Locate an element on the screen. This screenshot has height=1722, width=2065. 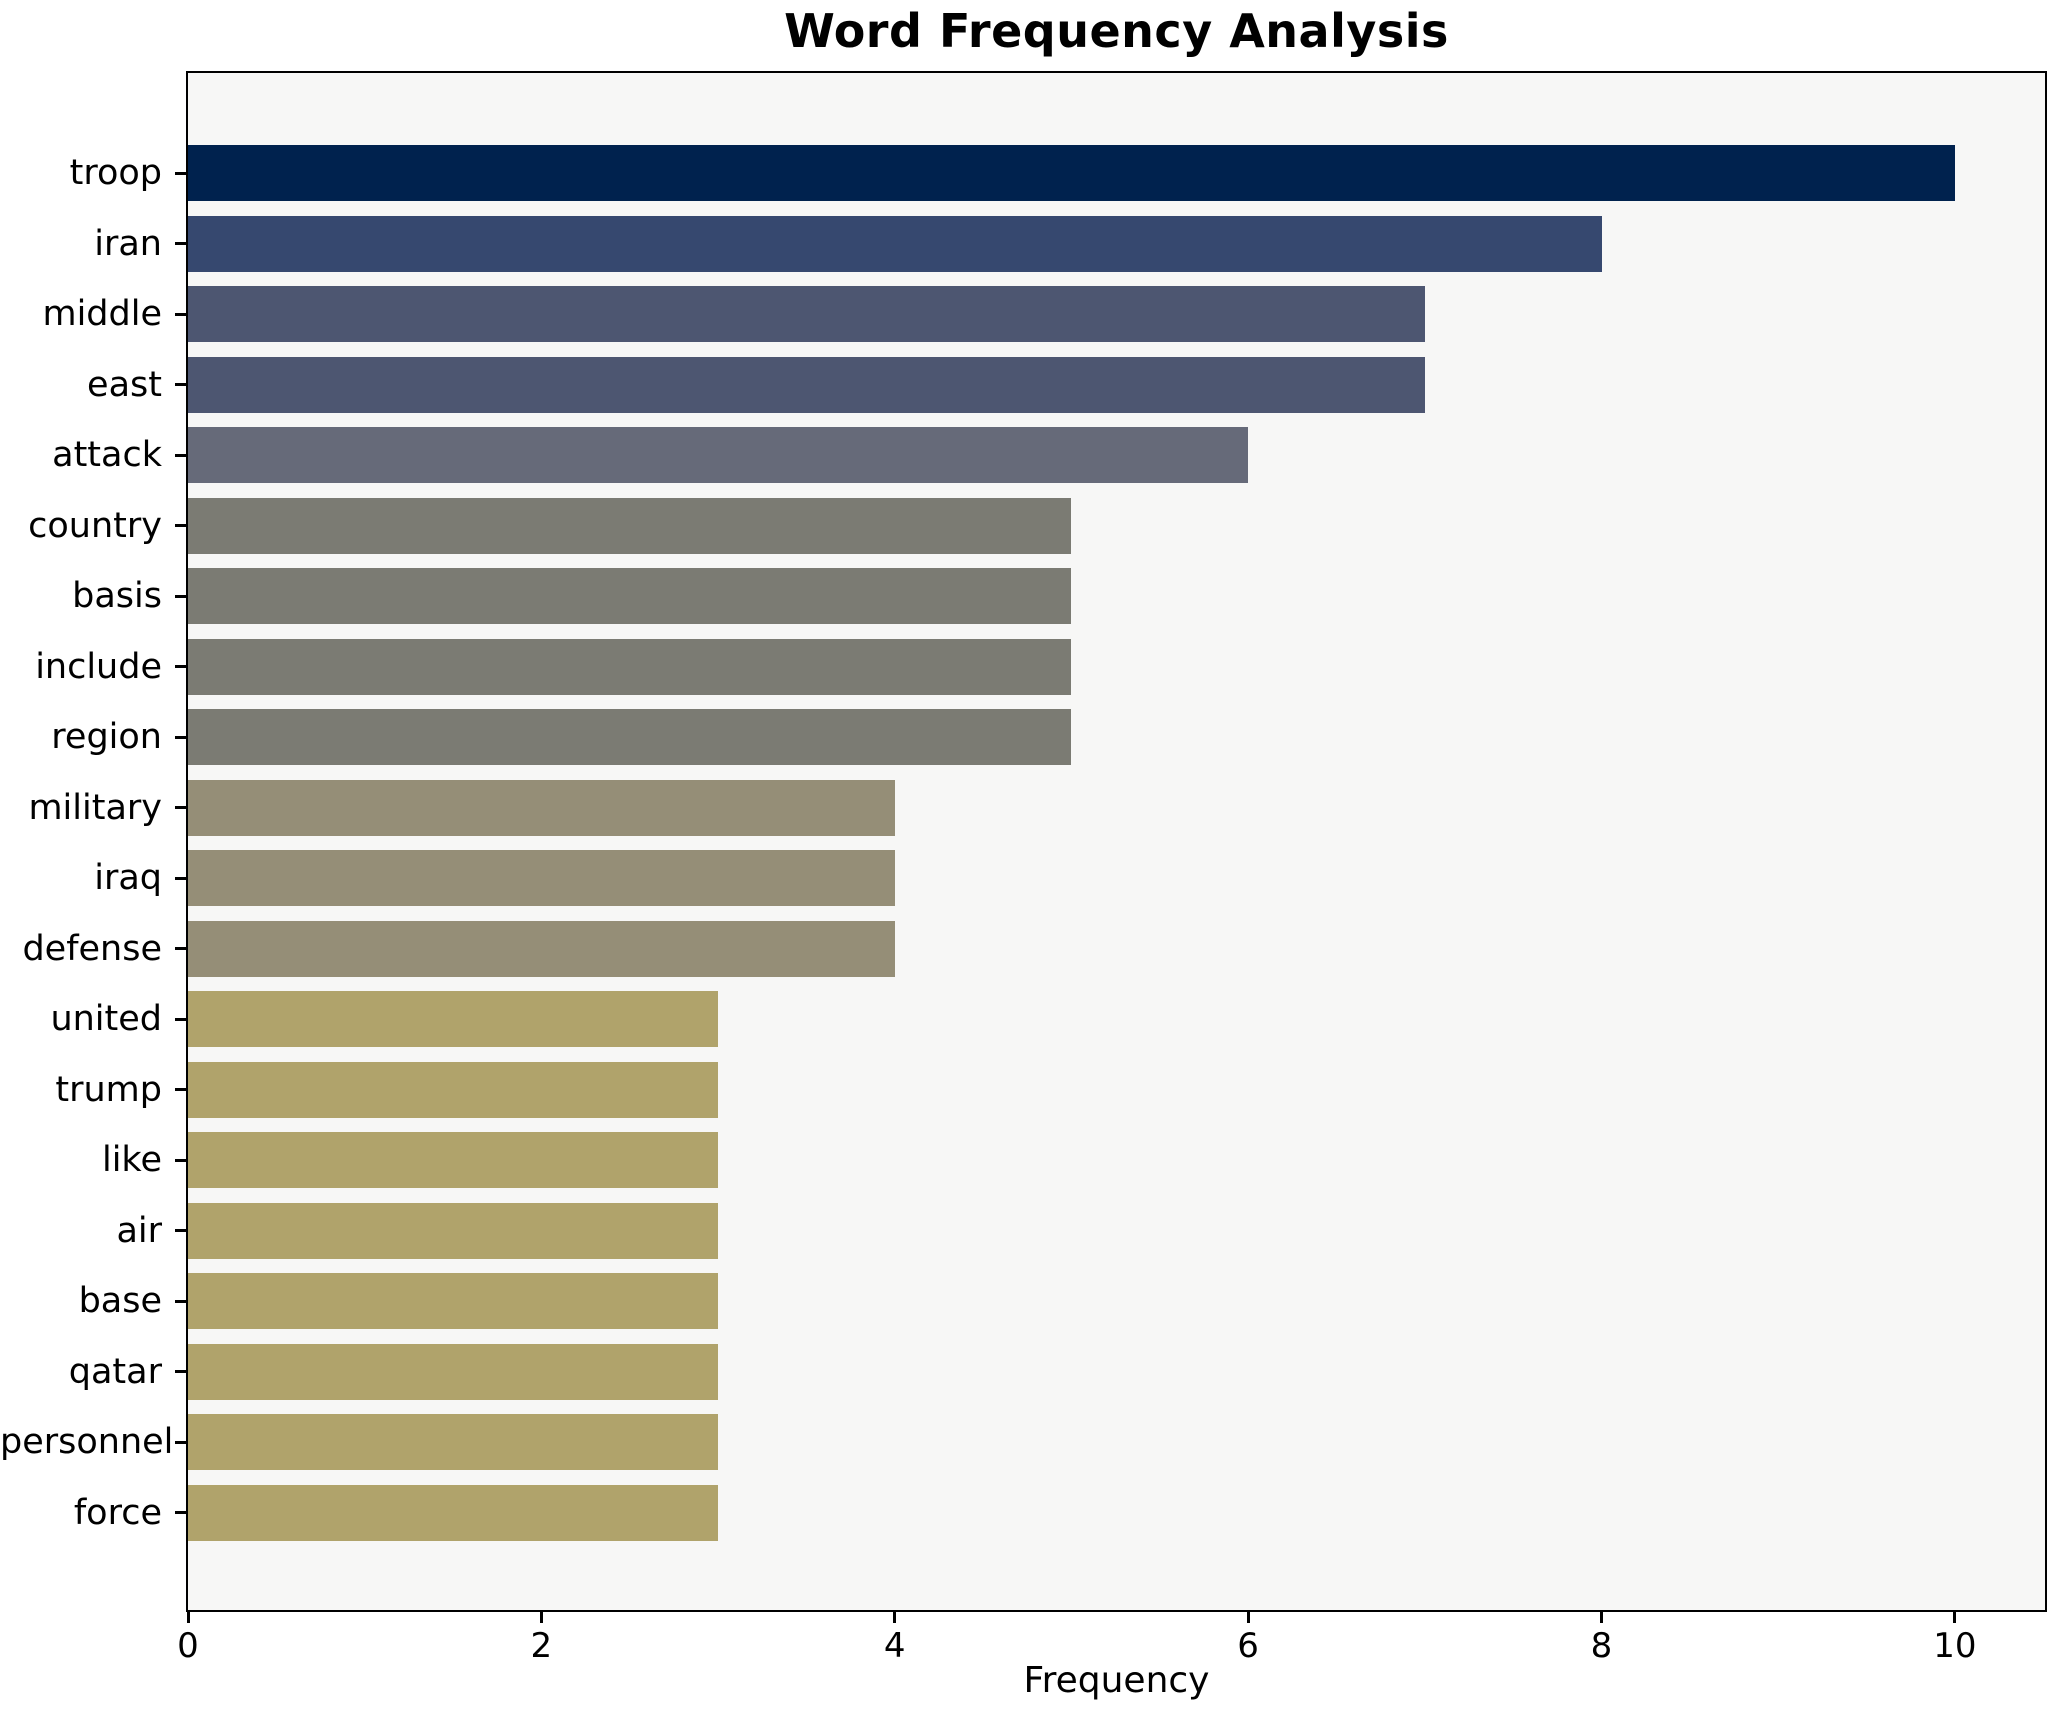
x-tick-label-10: 10 is located at coordinates (1955, 1646).